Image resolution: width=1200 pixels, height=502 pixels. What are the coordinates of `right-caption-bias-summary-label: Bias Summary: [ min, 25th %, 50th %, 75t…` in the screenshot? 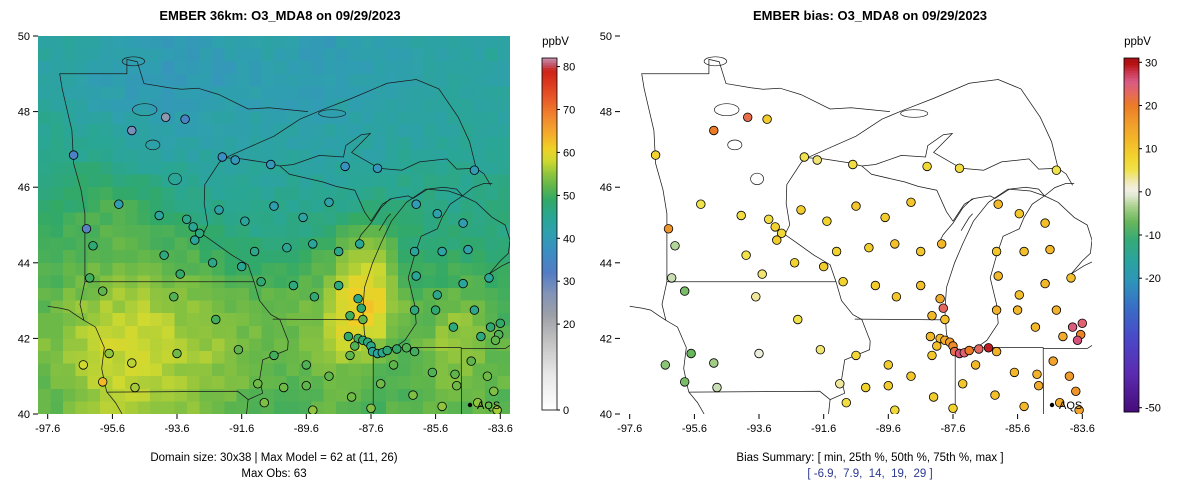 It's located at (870, 458).